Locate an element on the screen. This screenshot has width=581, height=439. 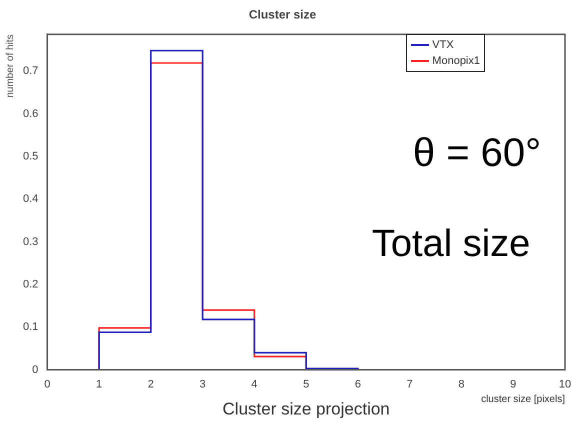
legend-label: VTX is located at coordinates (443, 45).